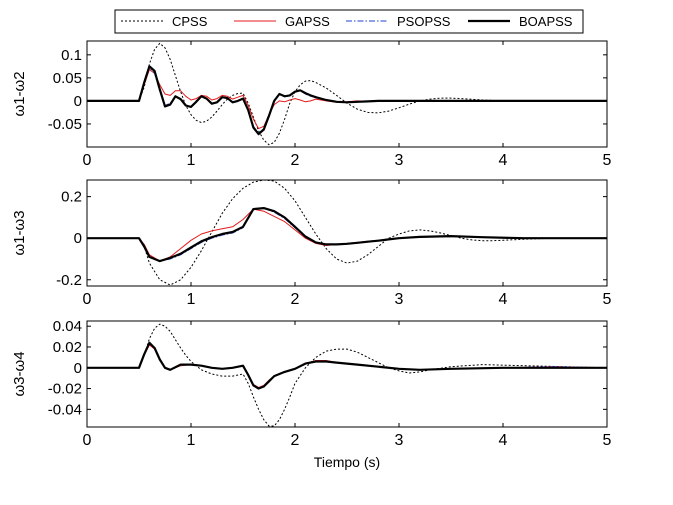  I want to click on legend-label-cpss: CPSS, so click(190, 21).